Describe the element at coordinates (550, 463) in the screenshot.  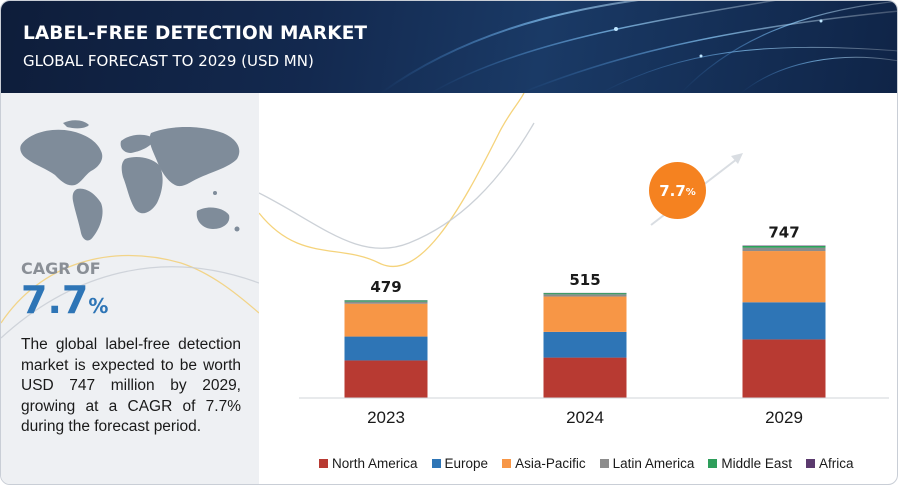
I see `legend-label: Asia-Pacific` at that location.